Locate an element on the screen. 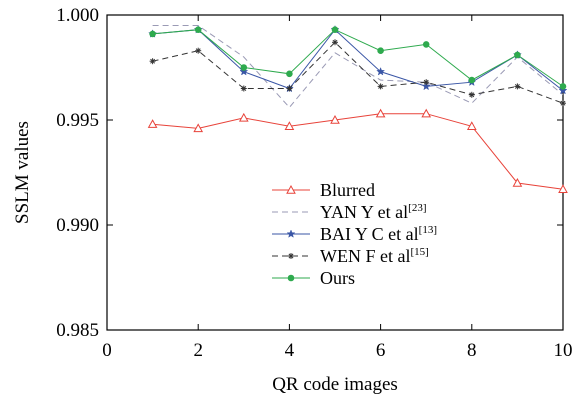 The height and width of the screenshot is (400, 580). x-tick-label: 8 is located at coordinates (472, 350).